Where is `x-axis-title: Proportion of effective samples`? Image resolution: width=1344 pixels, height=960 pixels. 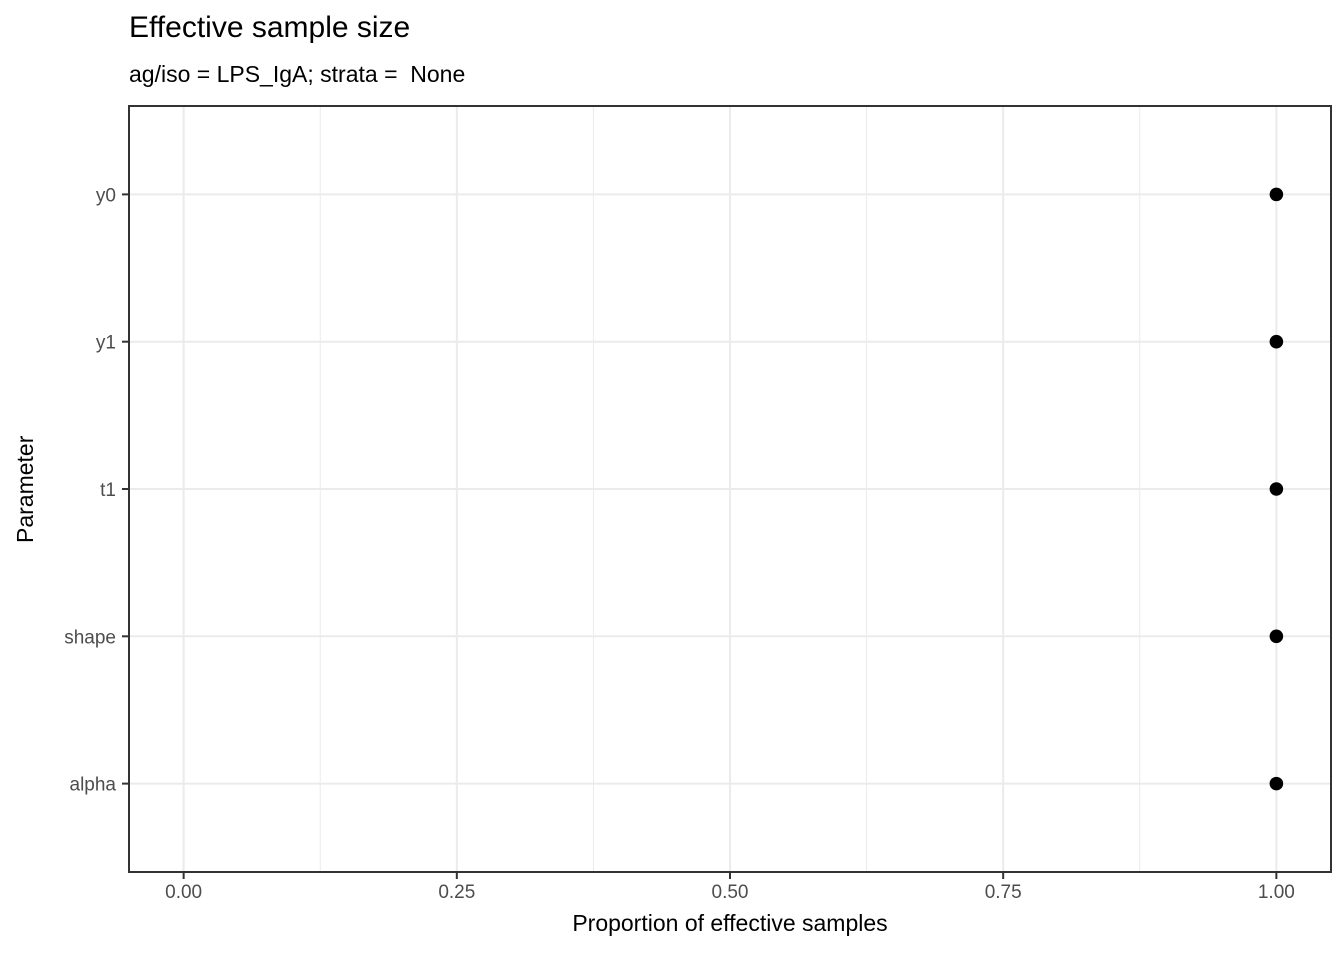 x-axis-title: Proportion of effective samples is located at coordinates (730, 923).